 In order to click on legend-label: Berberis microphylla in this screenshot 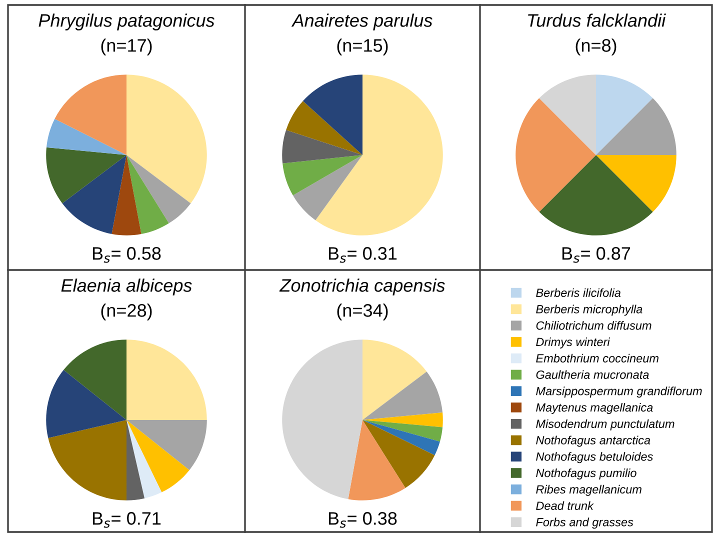, I will do `click(589, 310)`.